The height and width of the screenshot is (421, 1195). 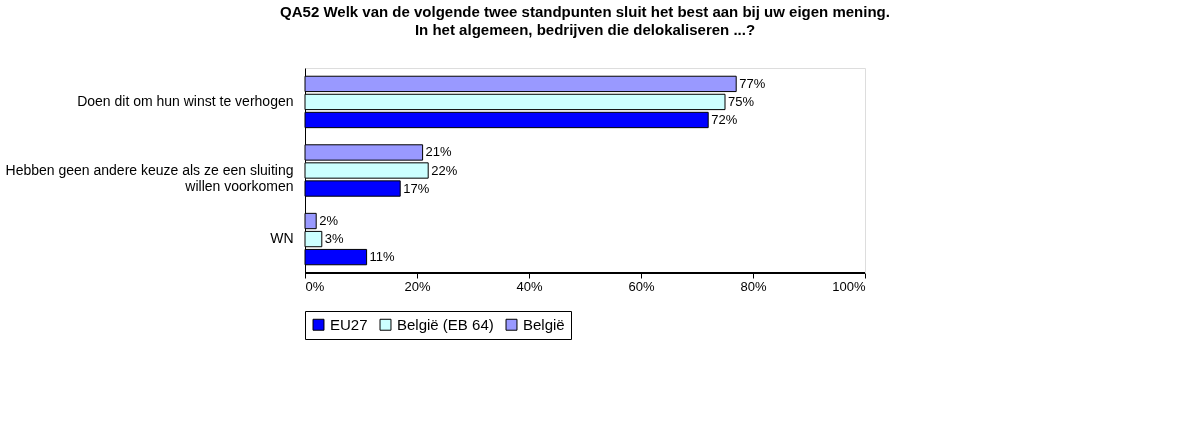 I want to click on y-tick-label: Doen dit om hun winst te verhogen, so click(x=185, y=100).